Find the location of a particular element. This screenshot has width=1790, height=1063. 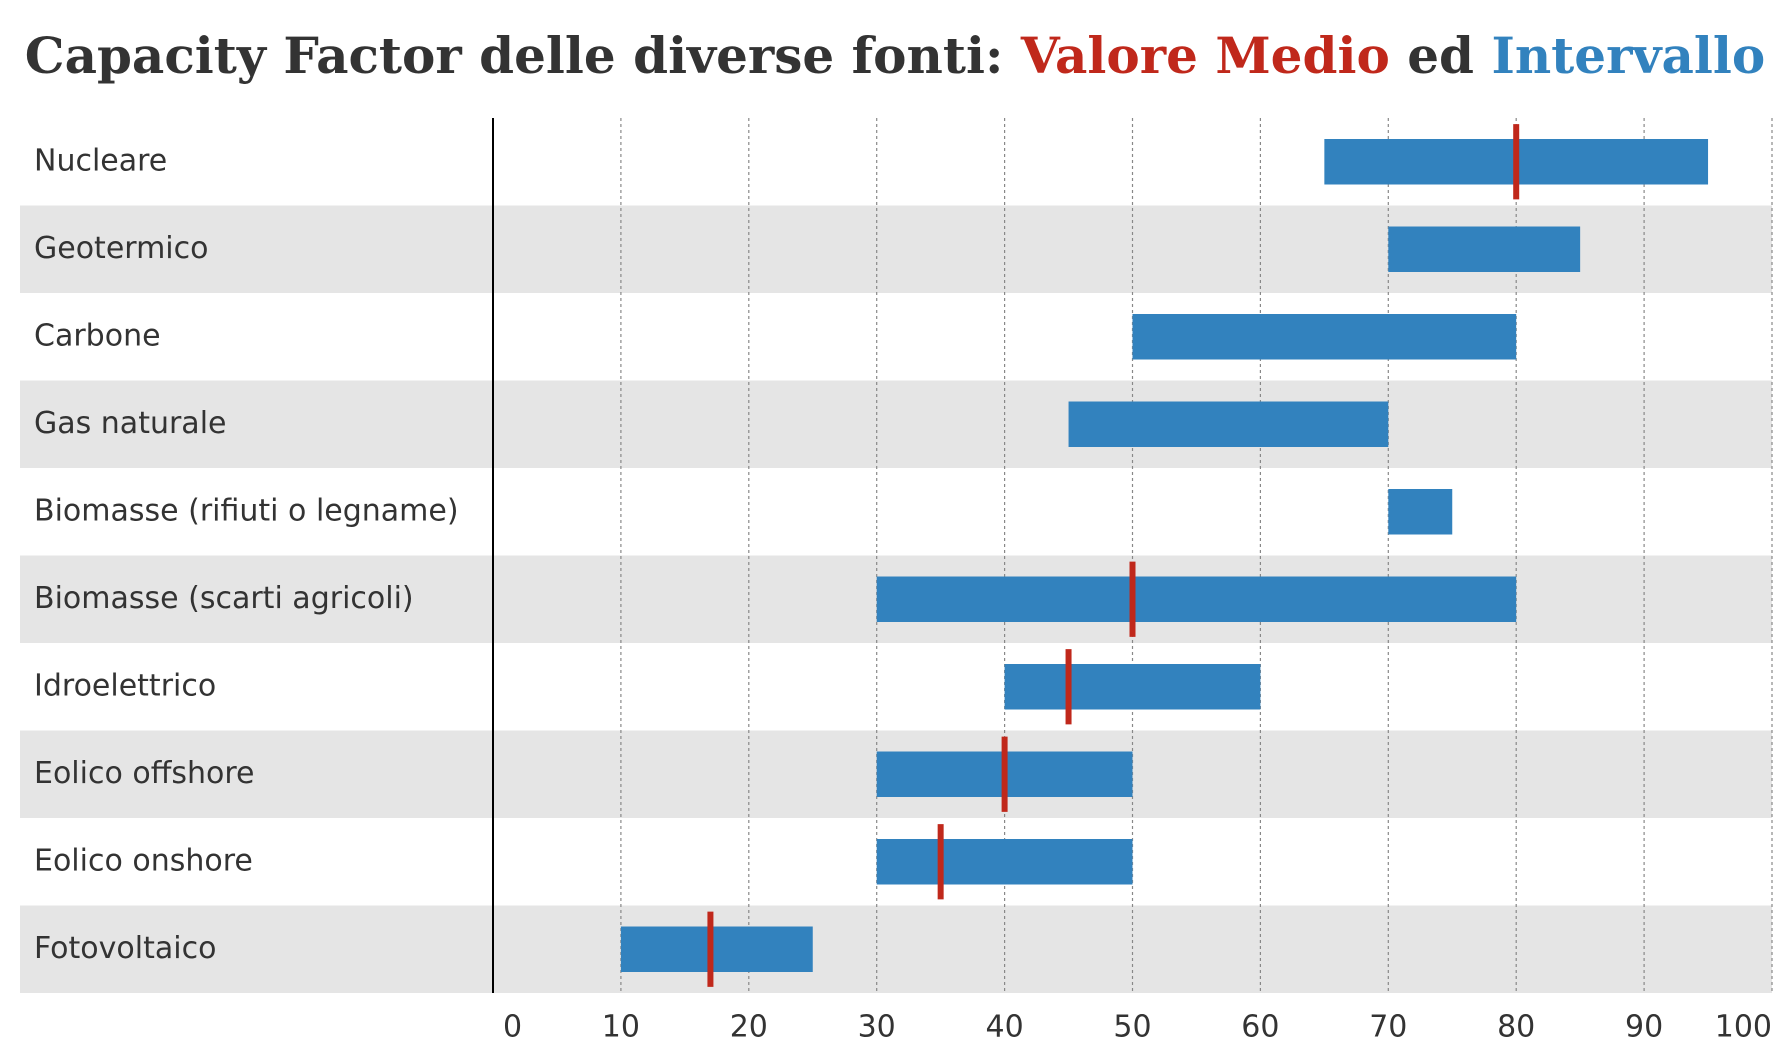

title-connector: ed is located at coordinates (1440, 55).